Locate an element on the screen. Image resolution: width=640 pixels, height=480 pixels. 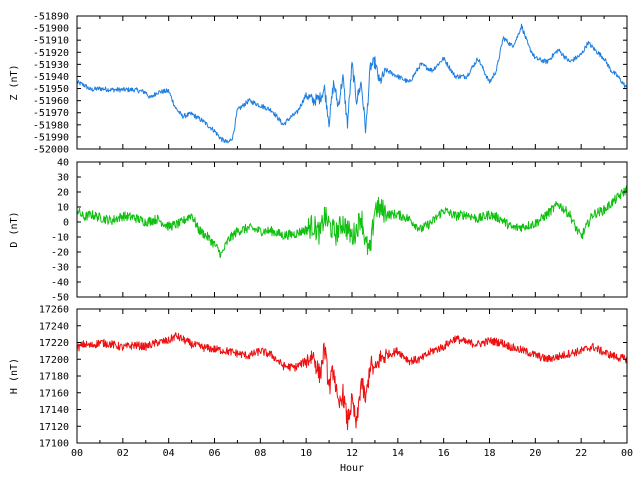
y-tick-label: 17160 is located at coordinates (54, 393).